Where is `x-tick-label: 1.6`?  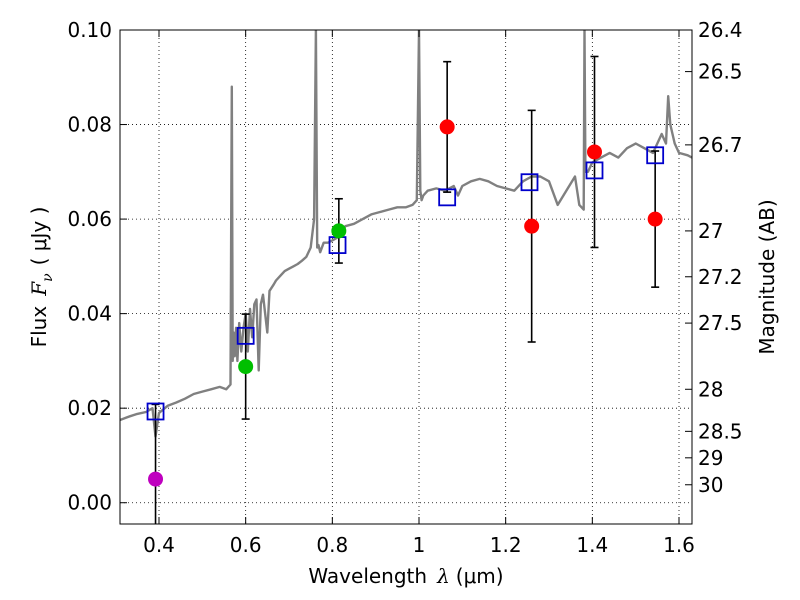
x-tick-label: 1.6 is located at coordinates (679, 545).